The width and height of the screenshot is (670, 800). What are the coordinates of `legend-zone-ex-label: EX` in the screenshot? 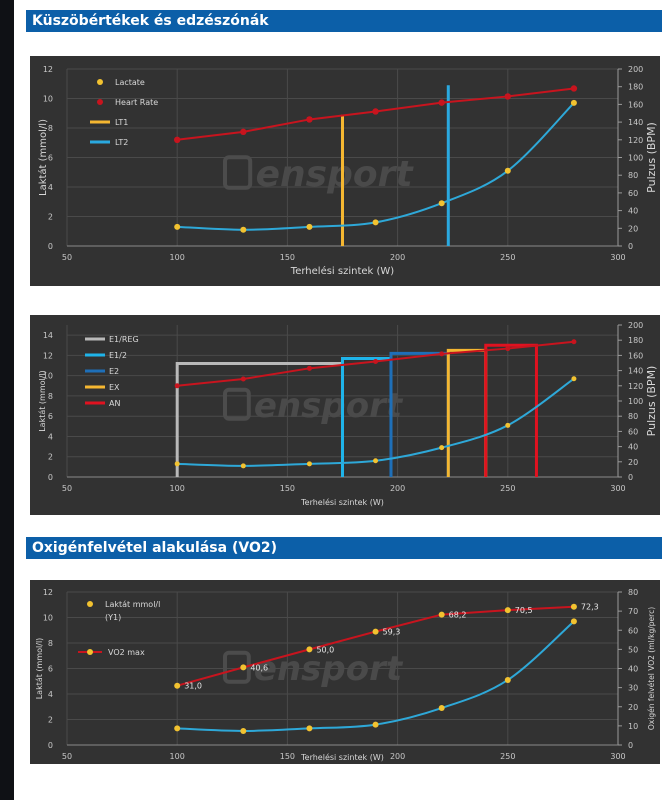 It's located at (114, 387).